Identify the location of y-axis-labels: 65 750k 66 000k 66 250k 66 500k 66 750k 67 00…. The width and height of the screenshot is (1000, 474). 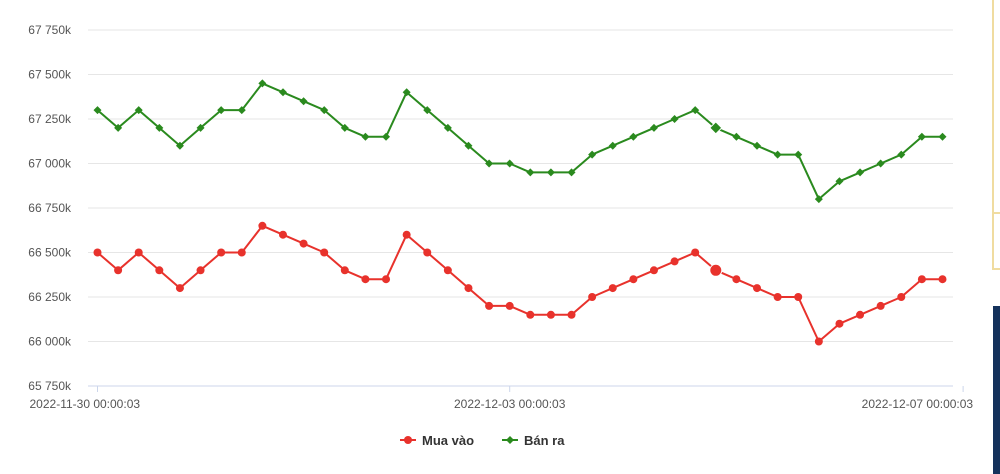
(50, 208).